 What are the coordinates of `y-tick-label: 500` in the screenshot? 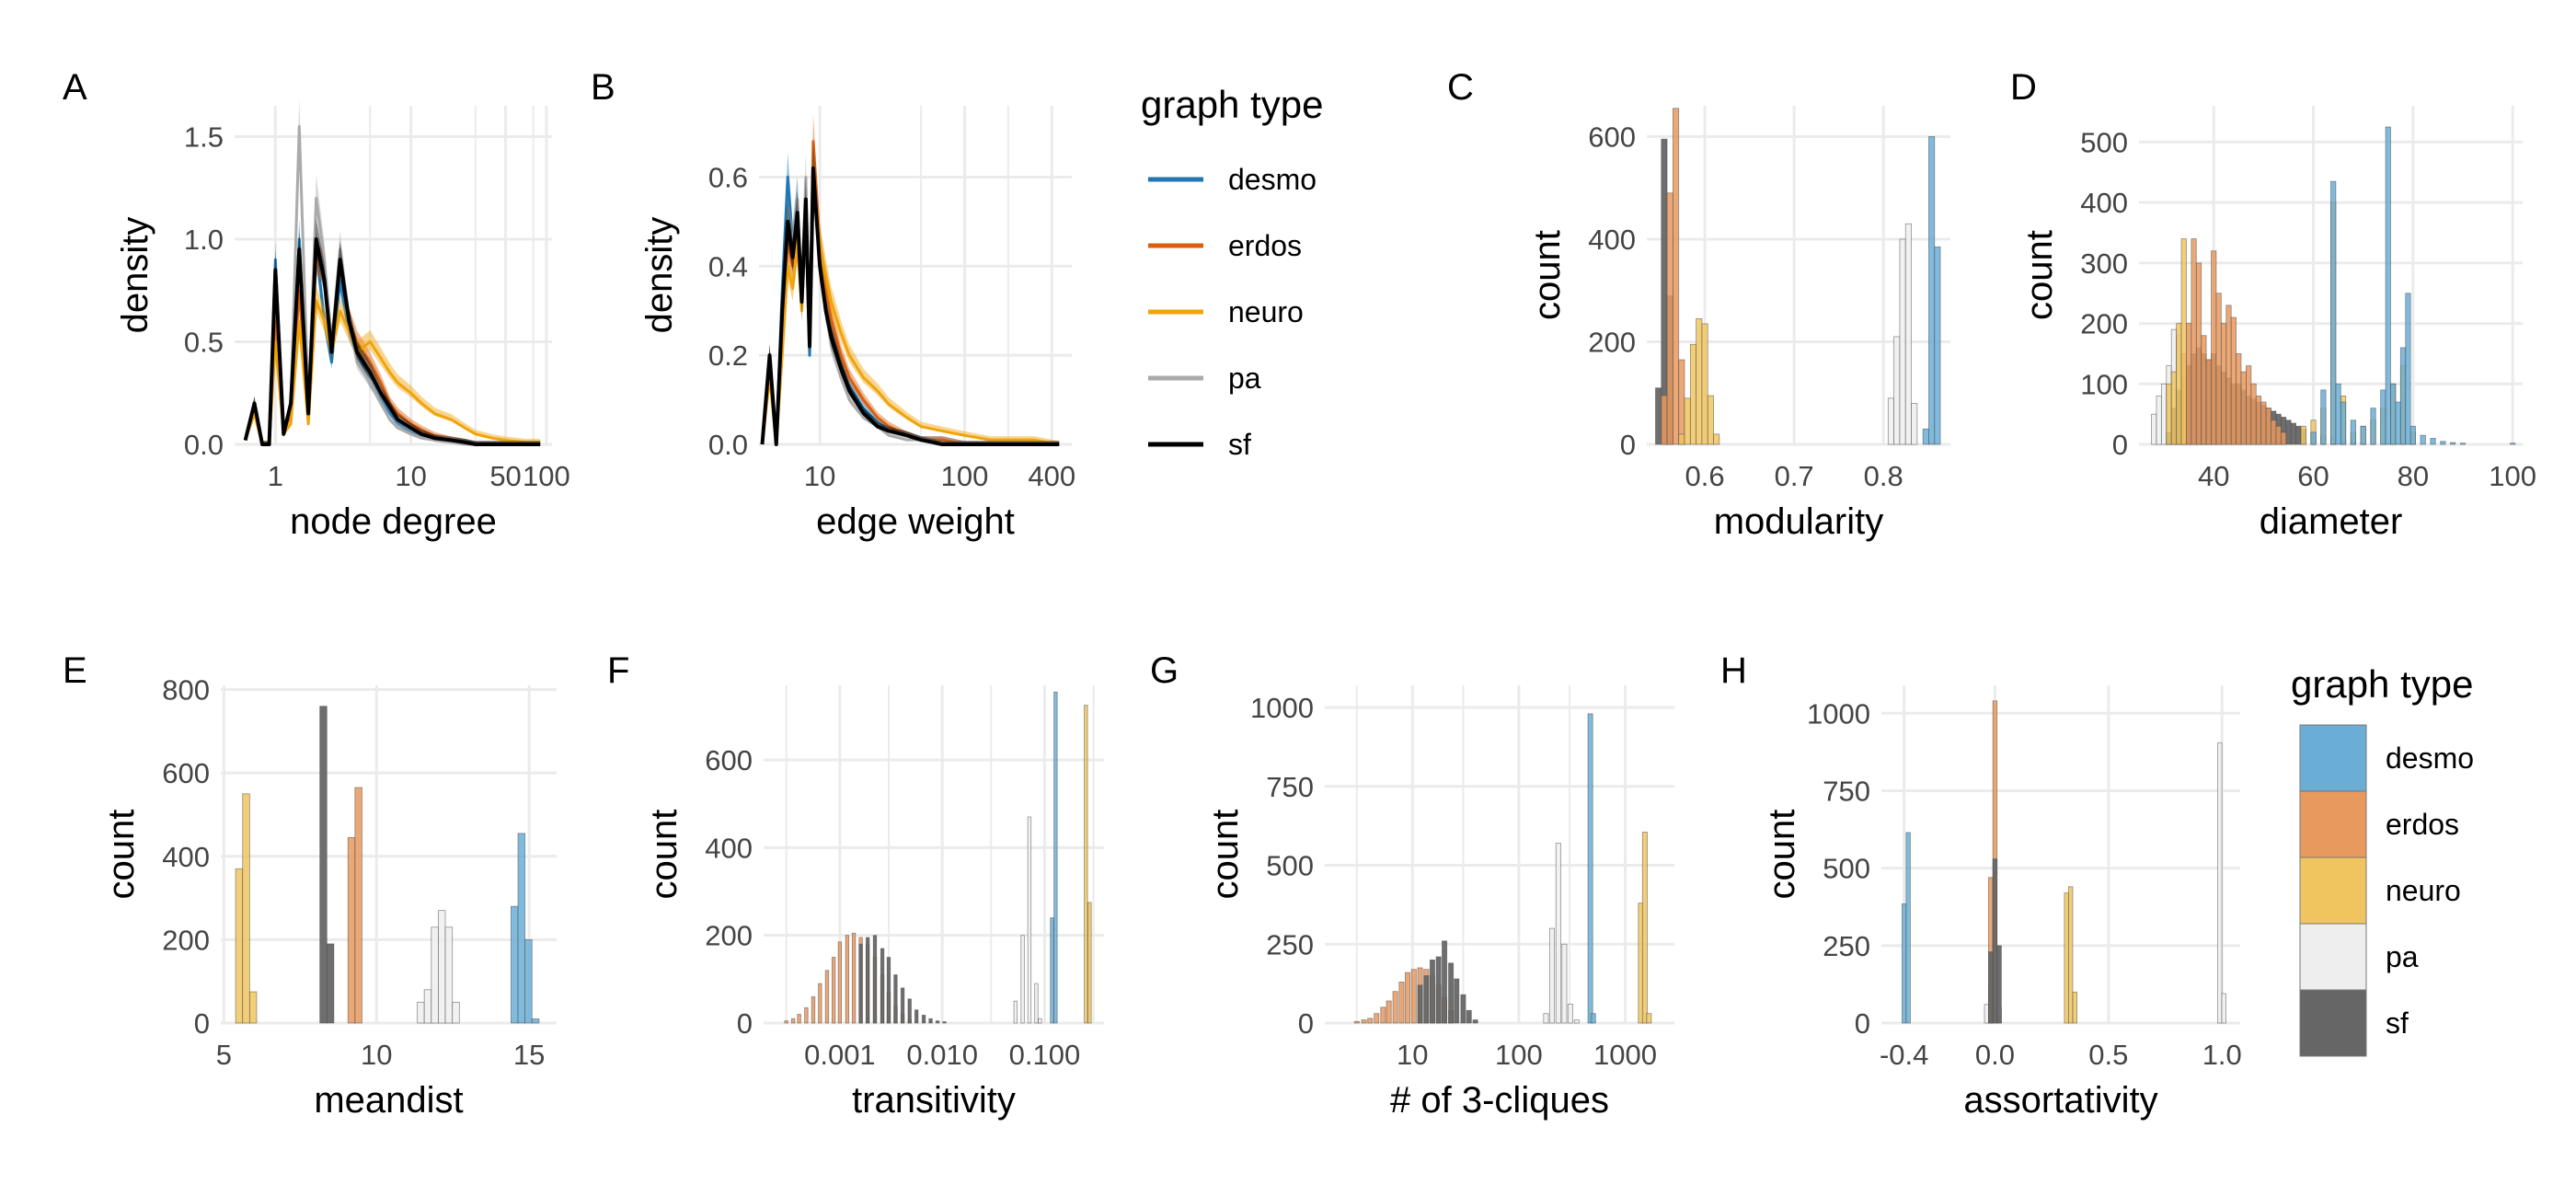 It's located at (1290, 866).